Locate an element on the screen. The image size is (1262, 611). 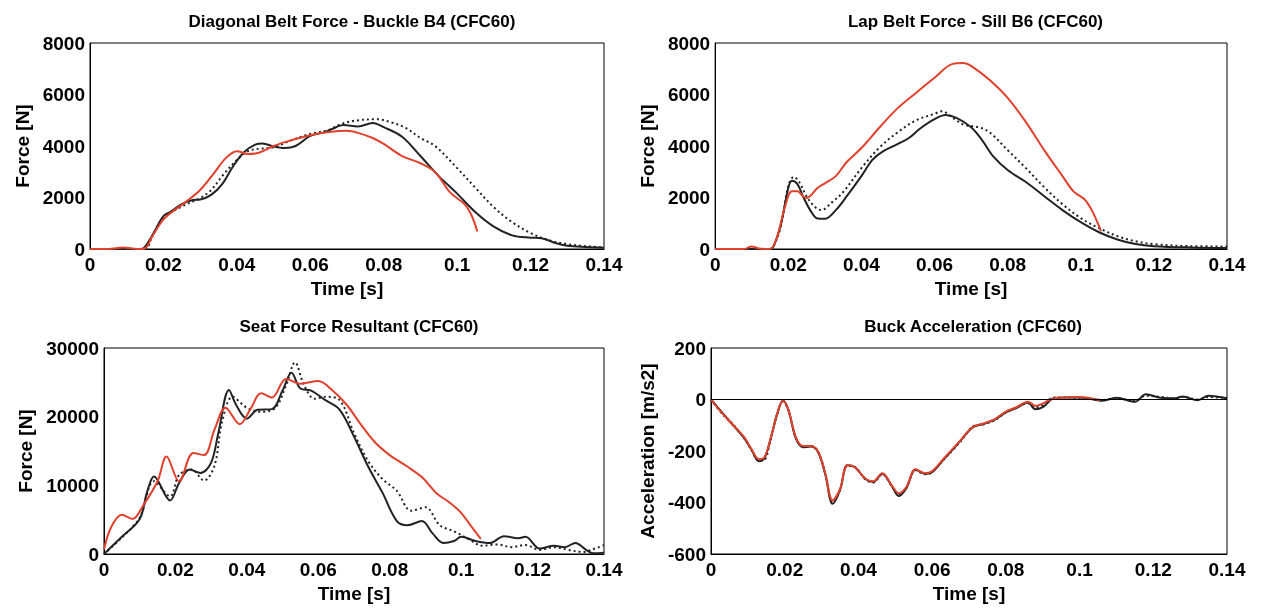
y-tick-label: 30000 is located at coordinates (72, 348).